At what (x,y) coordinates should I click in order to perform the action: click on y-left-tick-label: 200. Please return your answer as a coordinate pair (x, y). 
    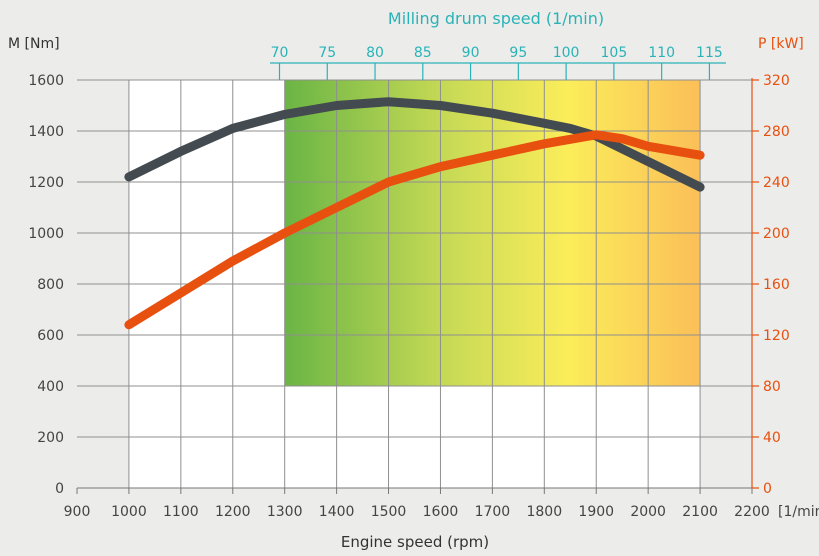
    Looking at the image, I should click on (50, 438).